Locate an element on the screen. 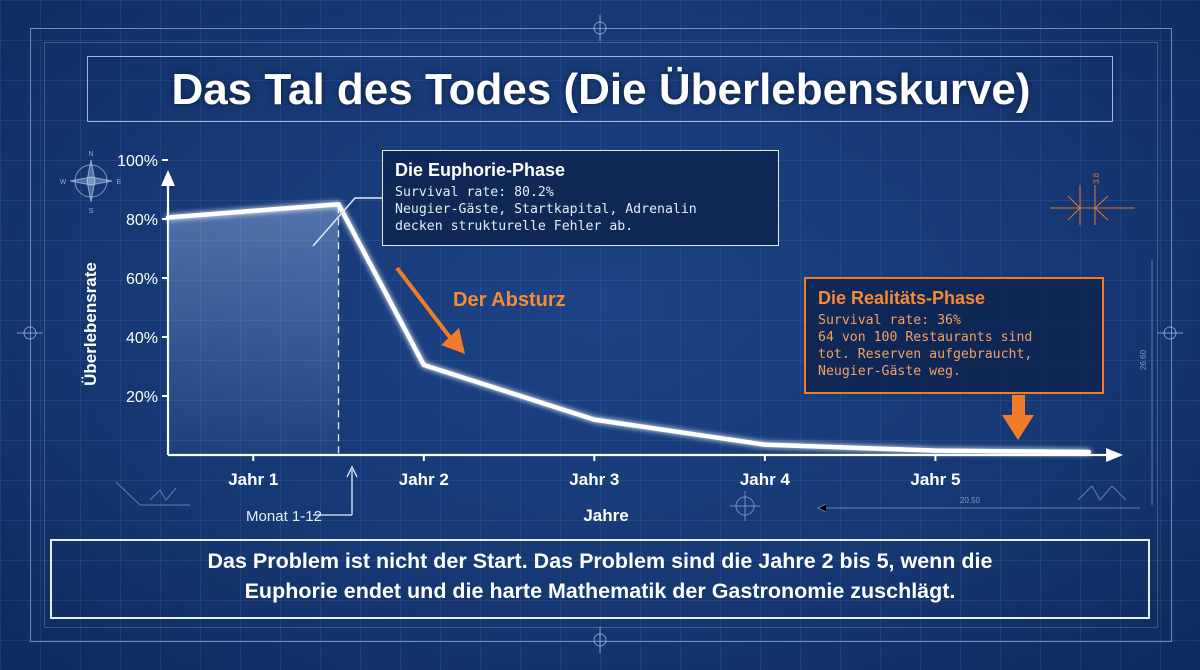 This screenshot has height=670, width=1200. reality-line: tot. Reserven aufgebraucht, is located at coordinates (925, 354).